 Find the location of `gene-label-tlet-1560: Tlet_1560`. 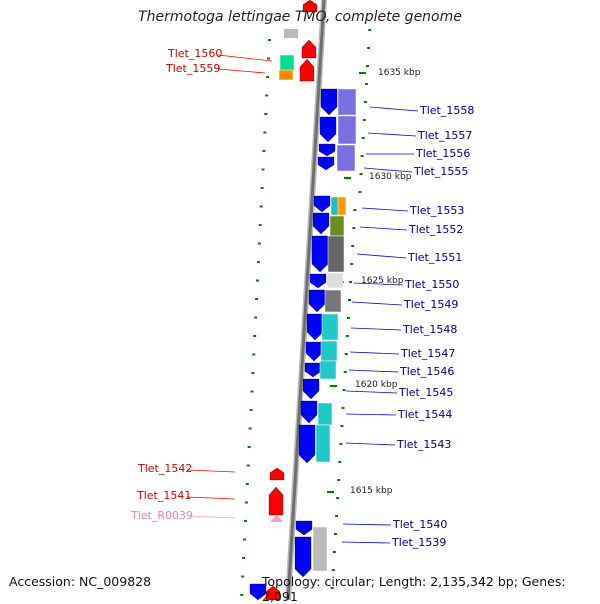

gene-label-tlet-1560: Tlet_1560 is located at coordinates (195, 53).